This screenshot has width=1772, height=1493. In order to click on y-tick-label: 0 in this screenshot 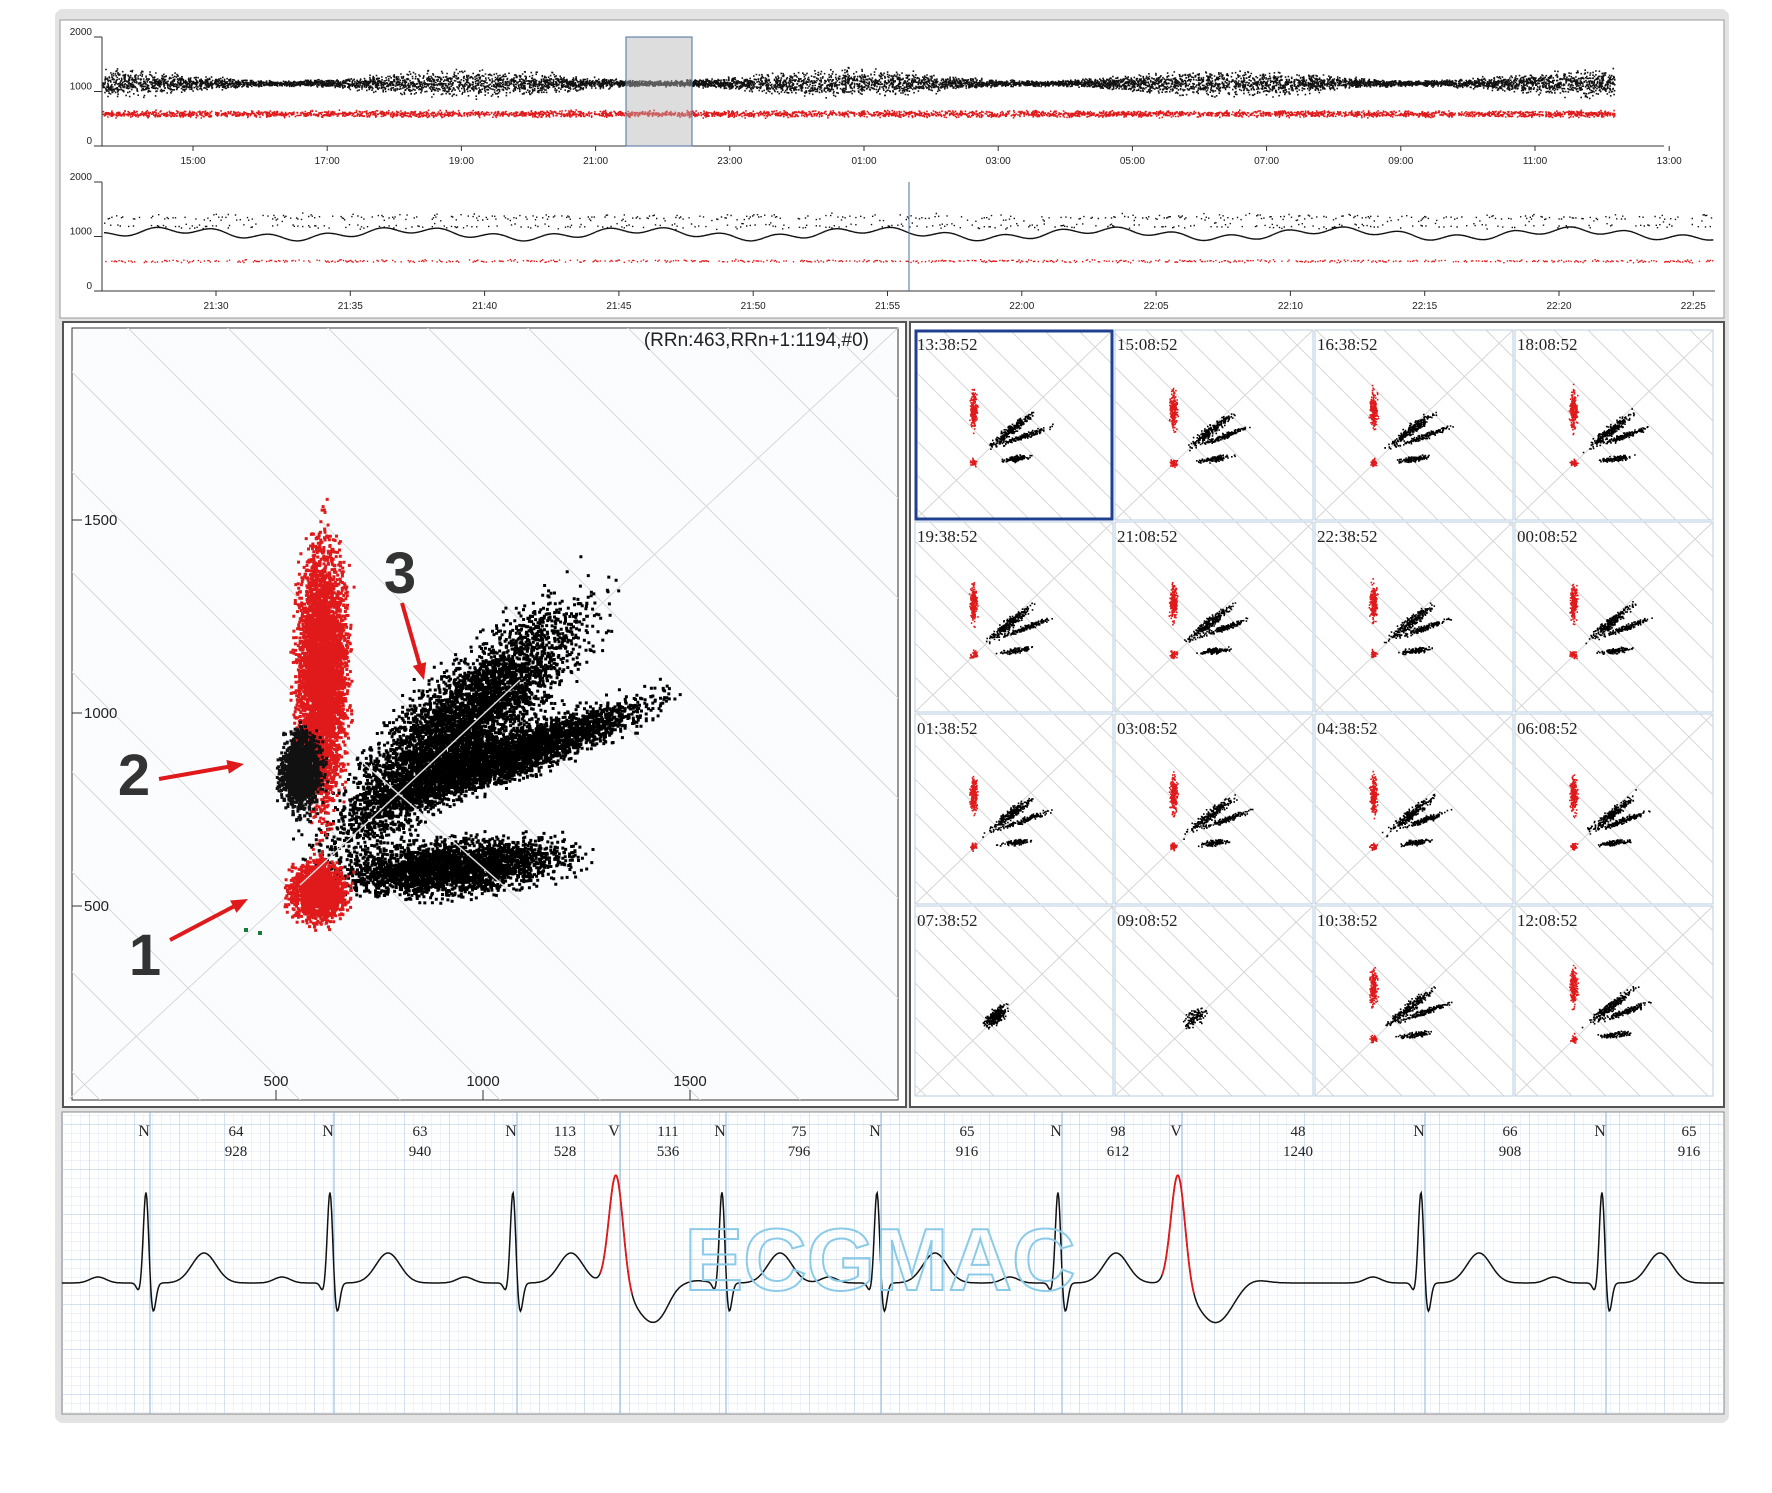, I will do `click(89, 141)`.